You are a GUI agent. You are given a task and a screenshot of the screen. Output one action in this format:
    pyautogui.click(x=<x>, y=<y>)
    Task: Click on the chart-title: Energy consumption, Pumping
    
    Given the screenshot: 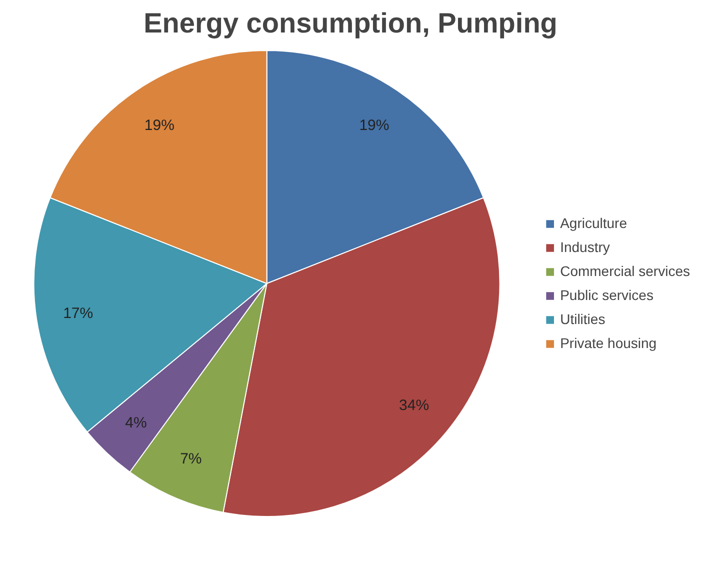 What is the action you would take?
    pyautogui.click(x=351, y=23)
    